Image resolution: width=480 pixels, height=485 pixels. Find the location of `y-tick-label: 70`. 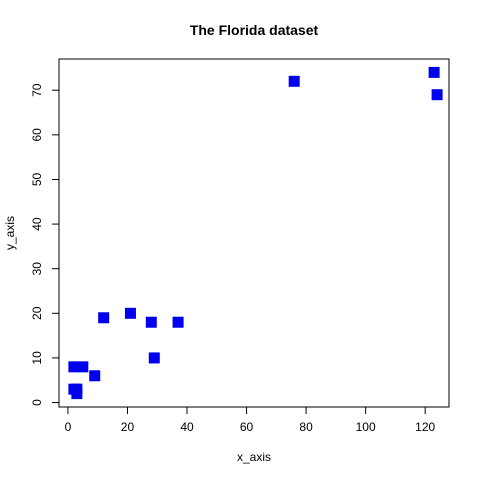

y-tick-label: 70 is located at coordinates (37, 90).